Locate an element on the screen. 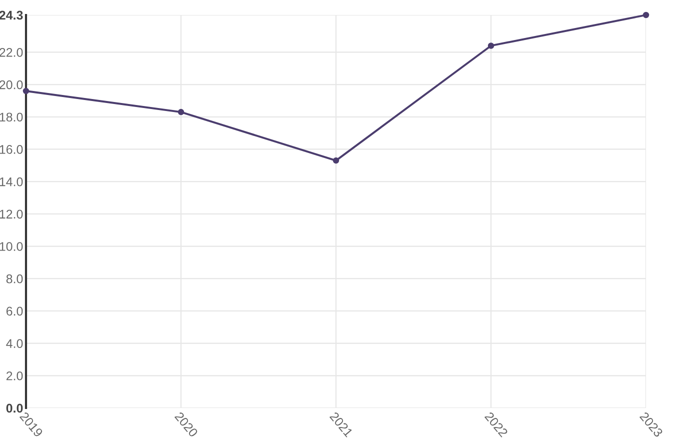 The image size is (675, 441). y-tick-label: 2.0 is located at coordinates (14, 375).